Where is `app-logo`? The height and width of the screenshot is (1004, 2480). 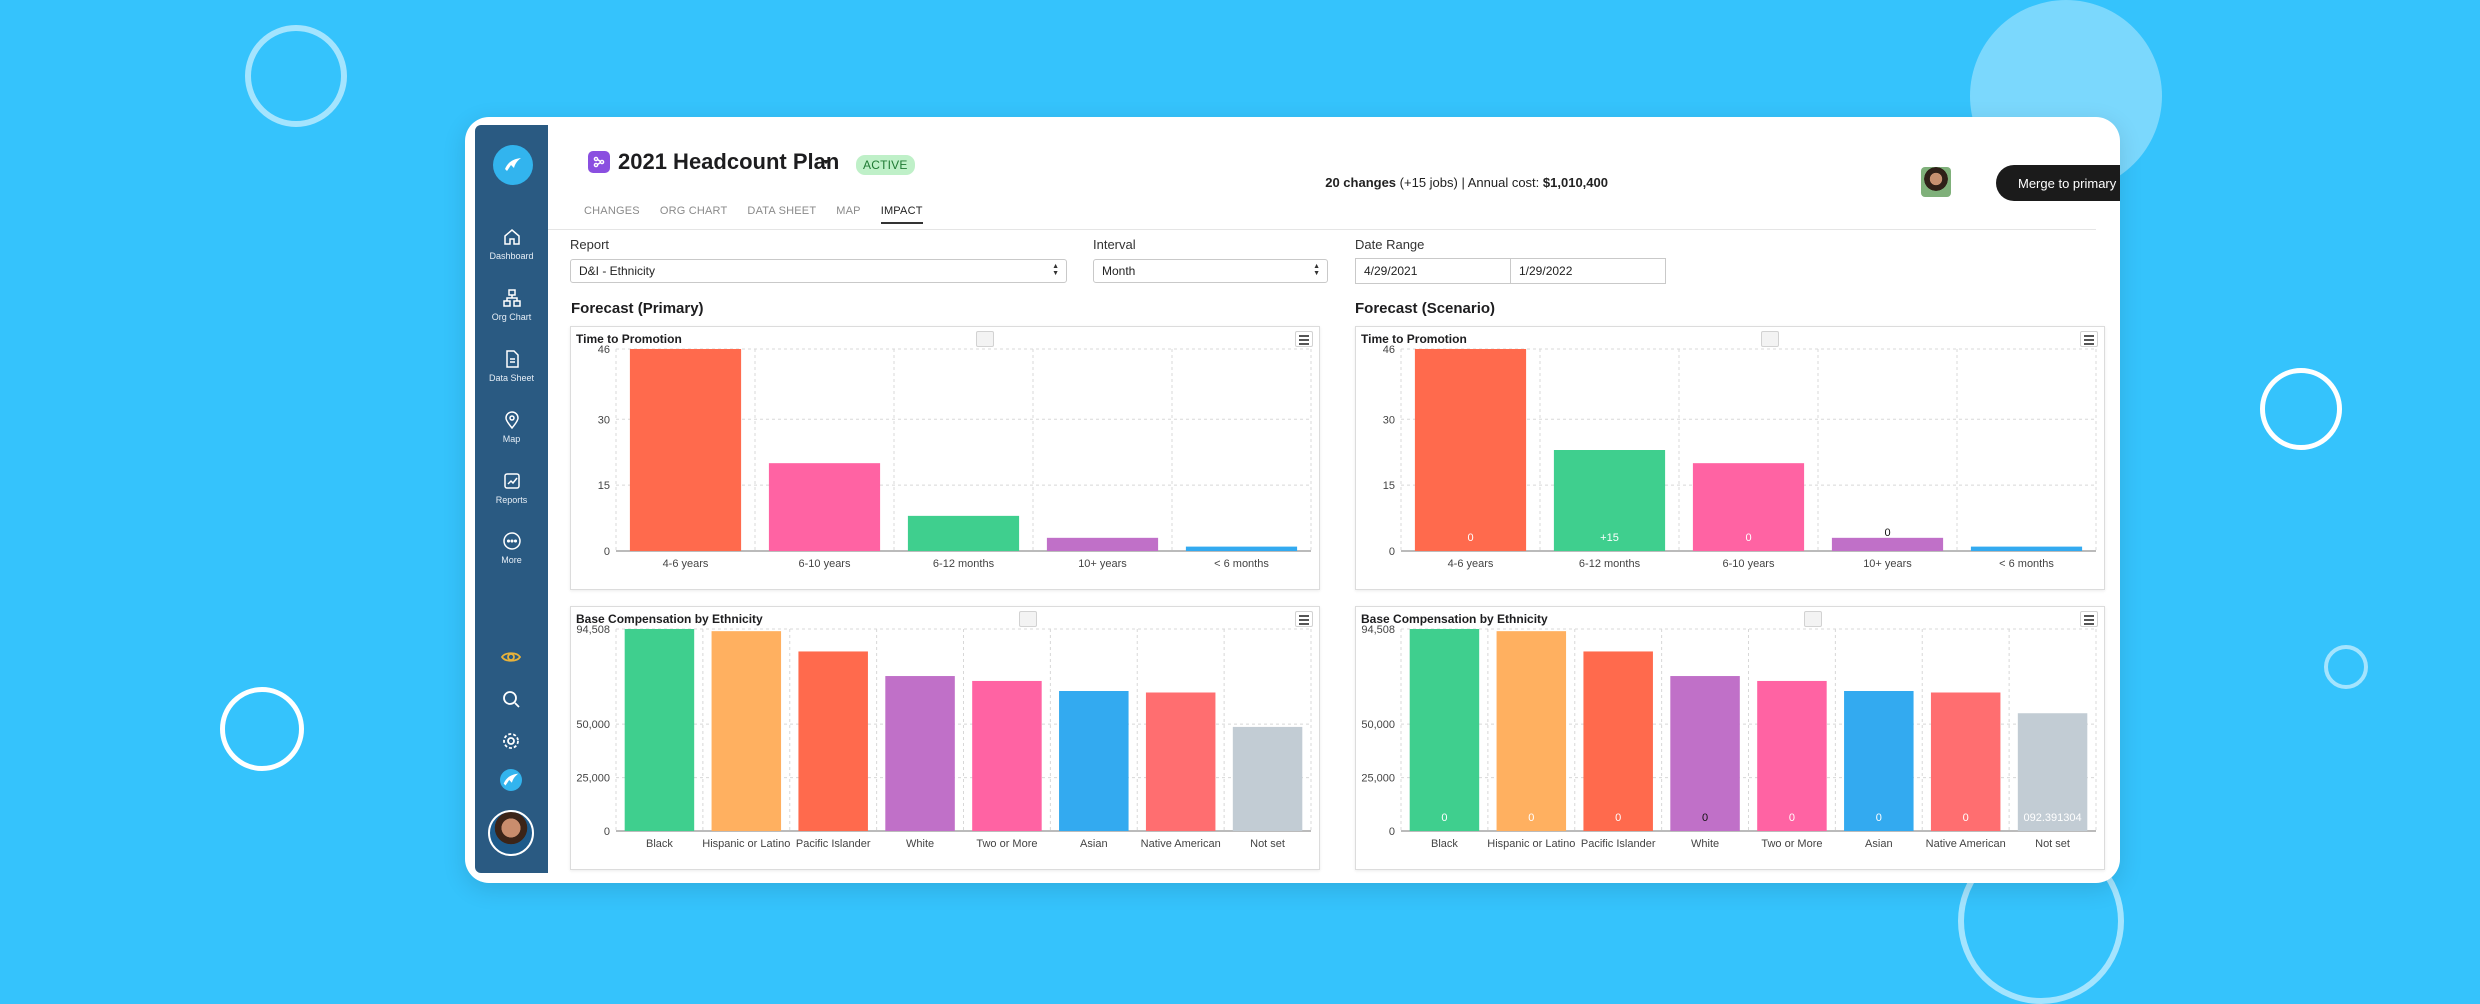 app-logo is located at coordinates (513, 165).